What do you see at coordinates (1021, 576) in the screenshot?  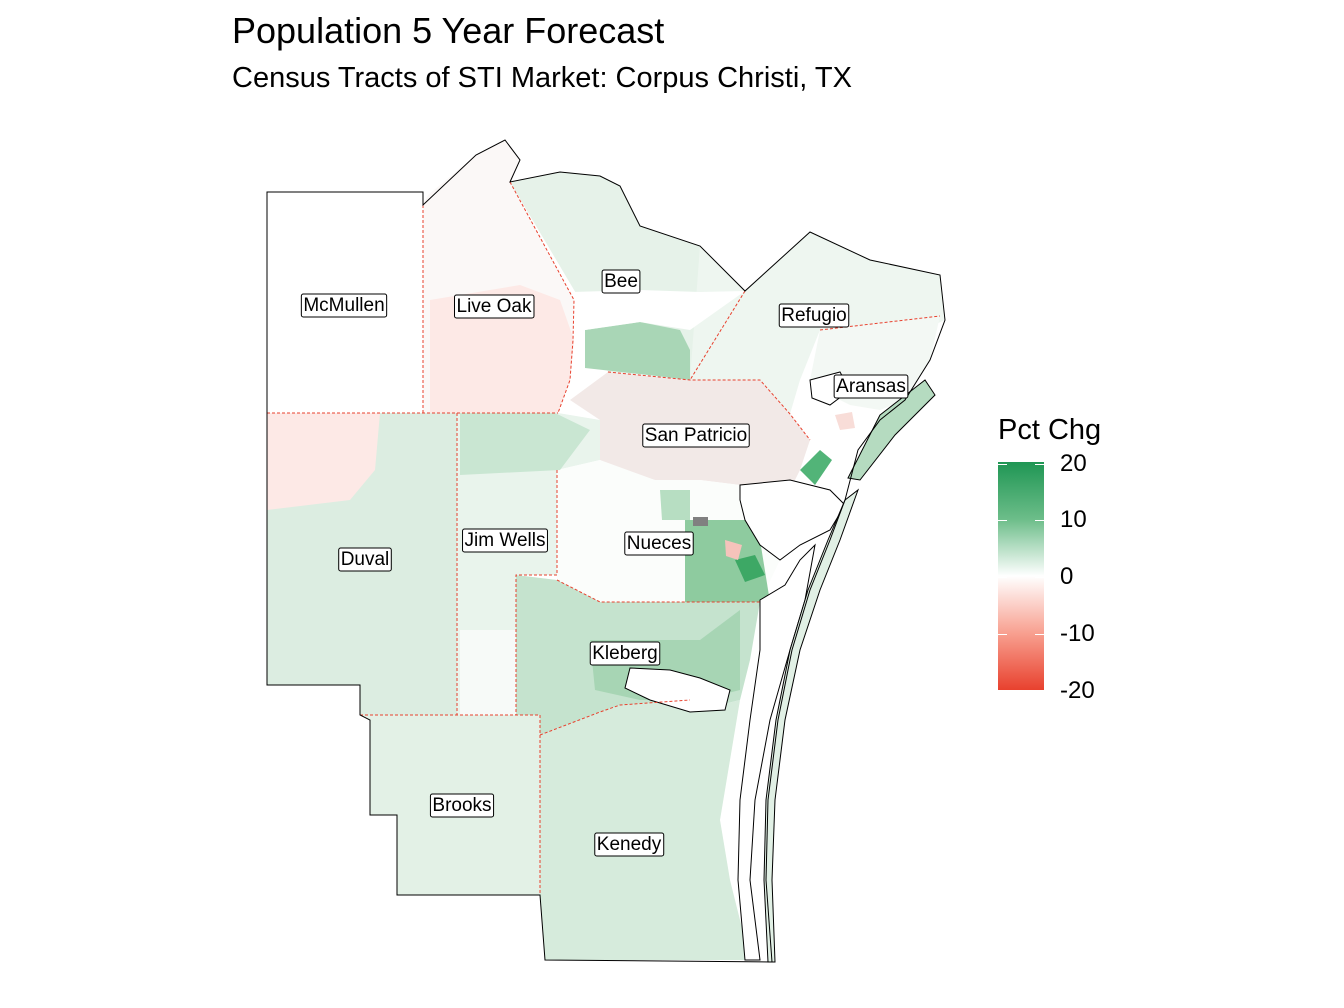 I see `legend-colorbar` at bounding box center [1021, 576].